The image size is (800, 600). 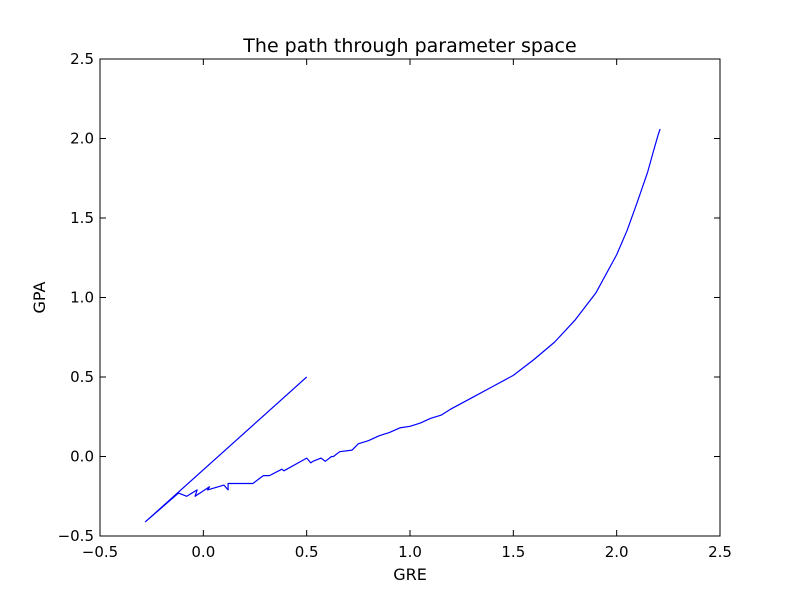 What do you see at coordinates (617, 552) in the screenshot?
I see `x-tick-label: 2.0` at bounding box center [617, 552].